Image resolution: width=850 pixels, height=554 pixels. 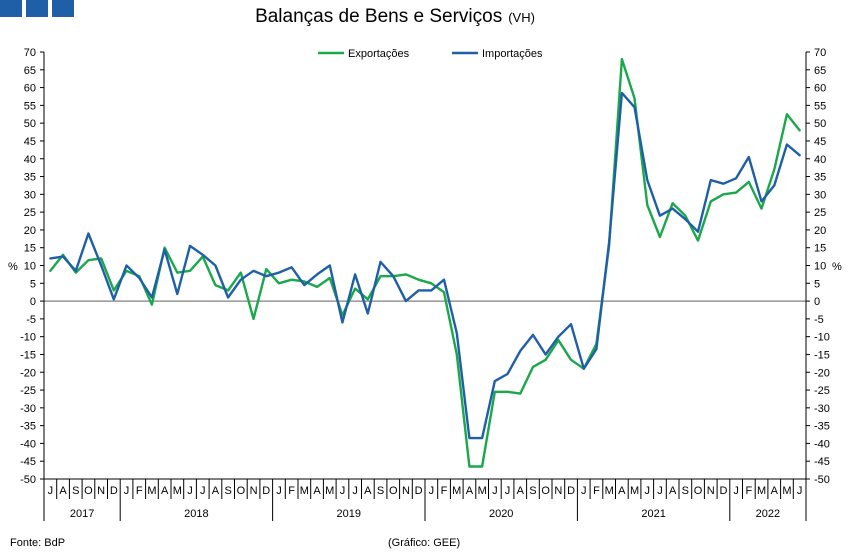 I want to click on y-tick-label-right: 5, so click(x=817, y=284).